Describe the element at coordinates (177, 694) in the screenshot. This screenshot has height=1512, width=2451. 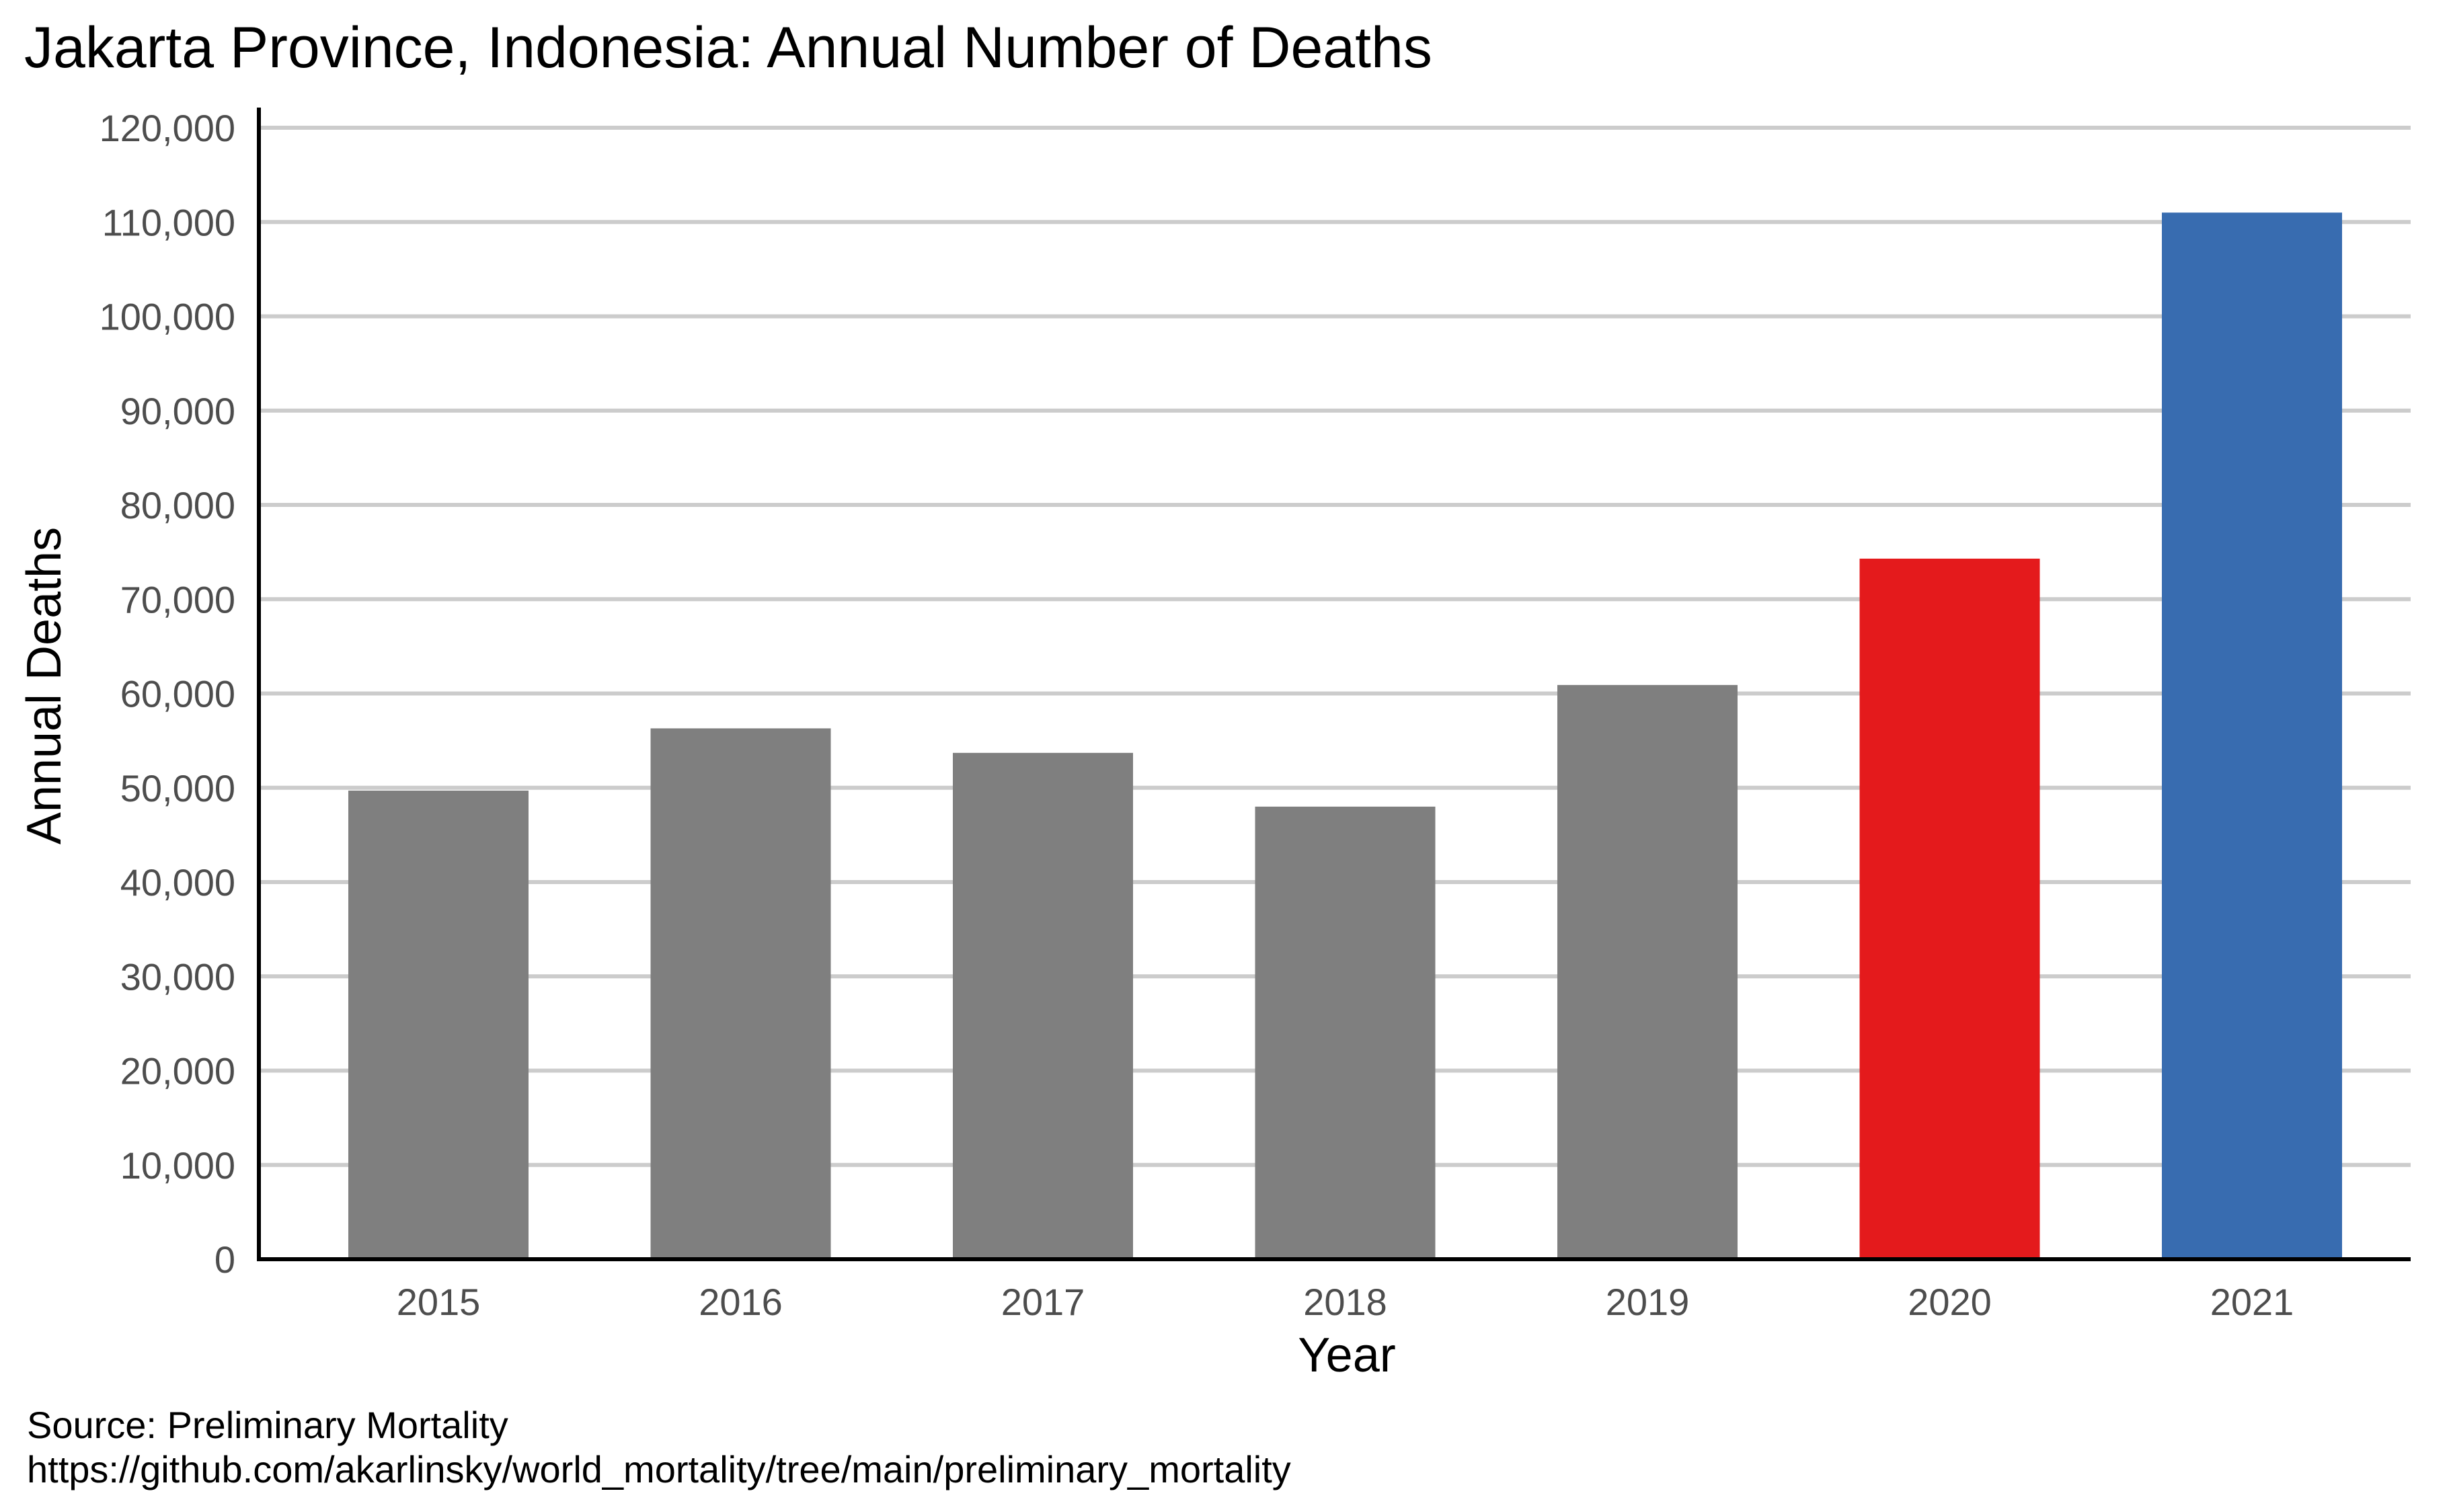
I see `y-tick-label: 60,000` at that location.